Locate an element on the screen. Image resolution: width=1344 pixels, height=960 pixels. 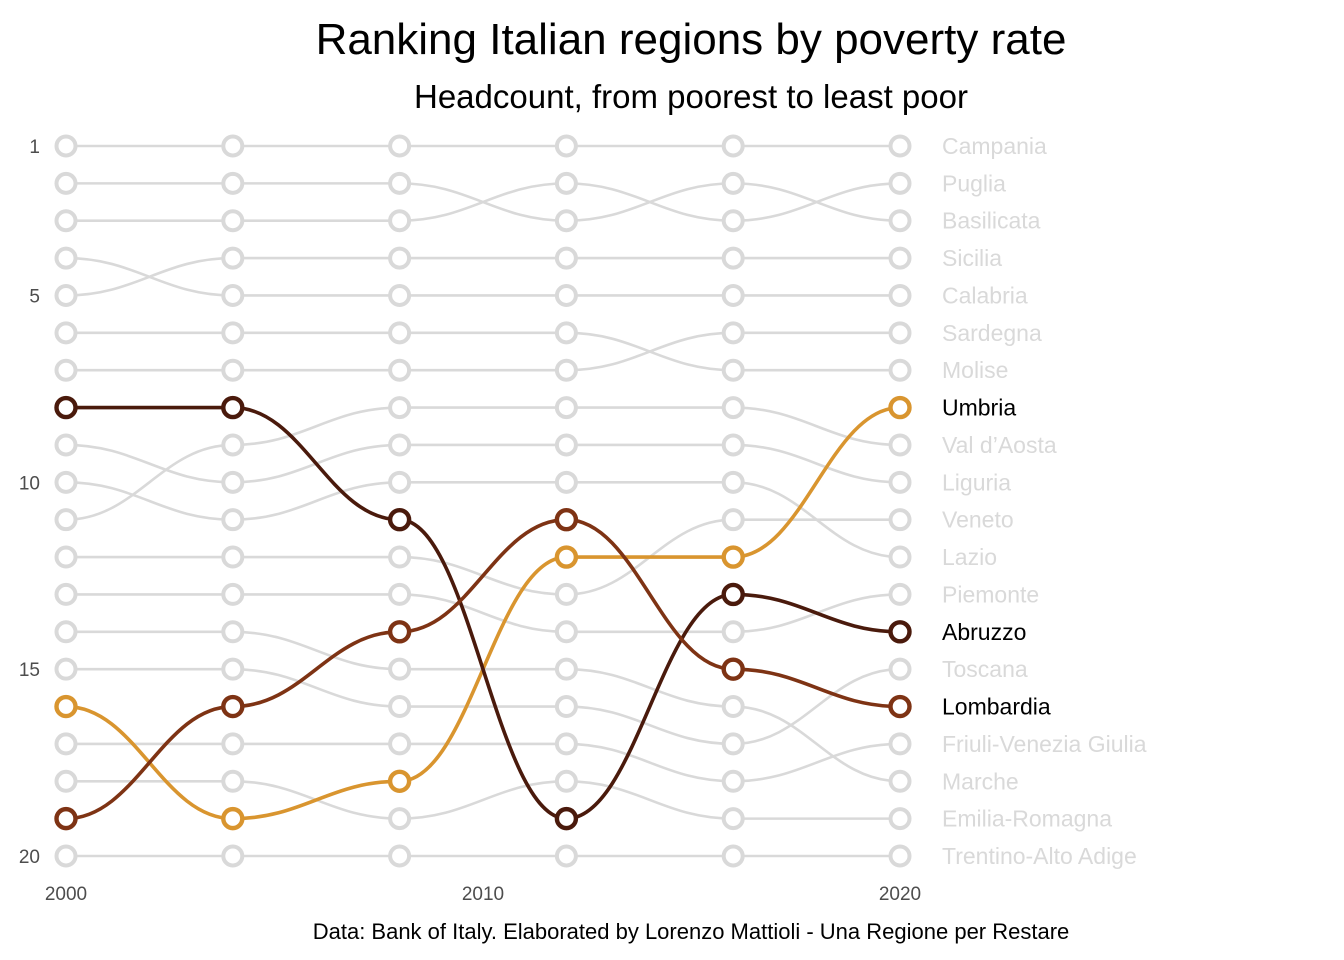
series-label: Friuli-Venezia Giulia is located at coordinates (1044, 744).